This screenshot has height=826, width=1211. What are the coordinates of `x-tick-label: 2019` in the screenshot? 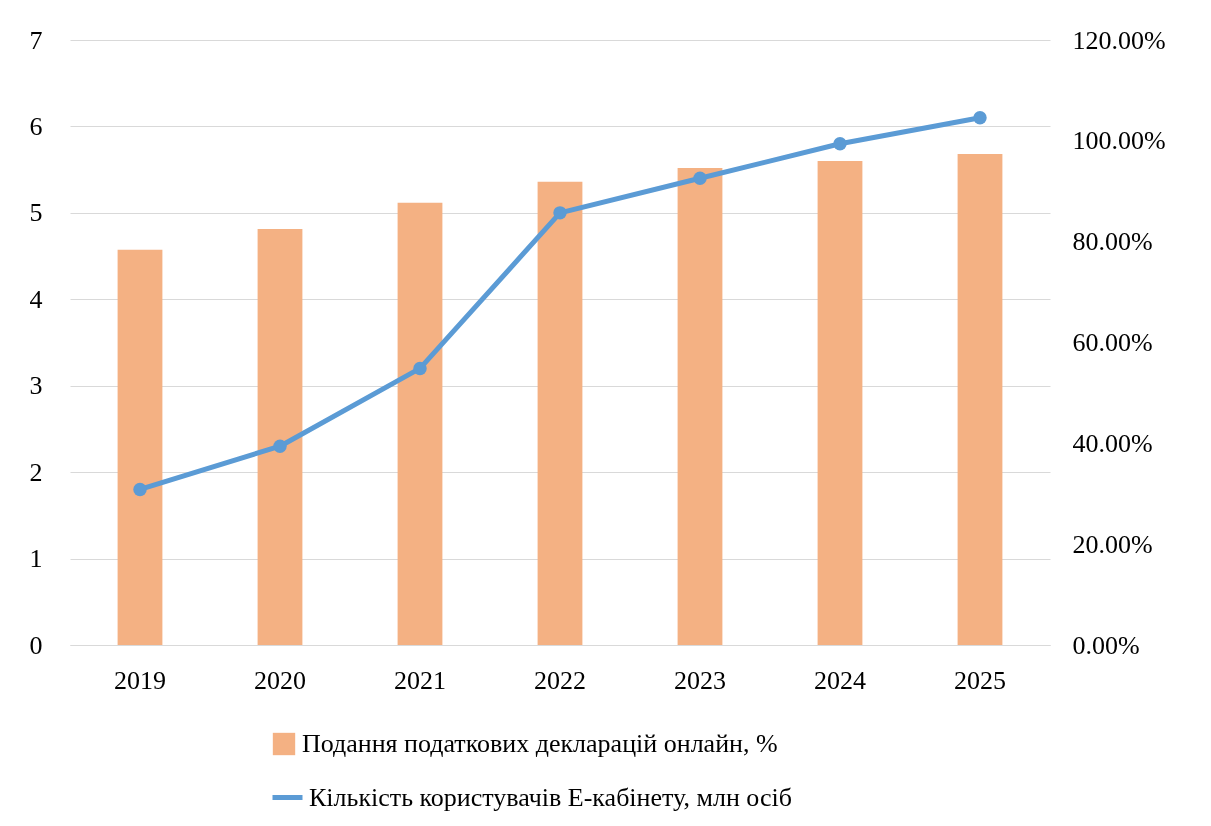 It's located at (140, 680).